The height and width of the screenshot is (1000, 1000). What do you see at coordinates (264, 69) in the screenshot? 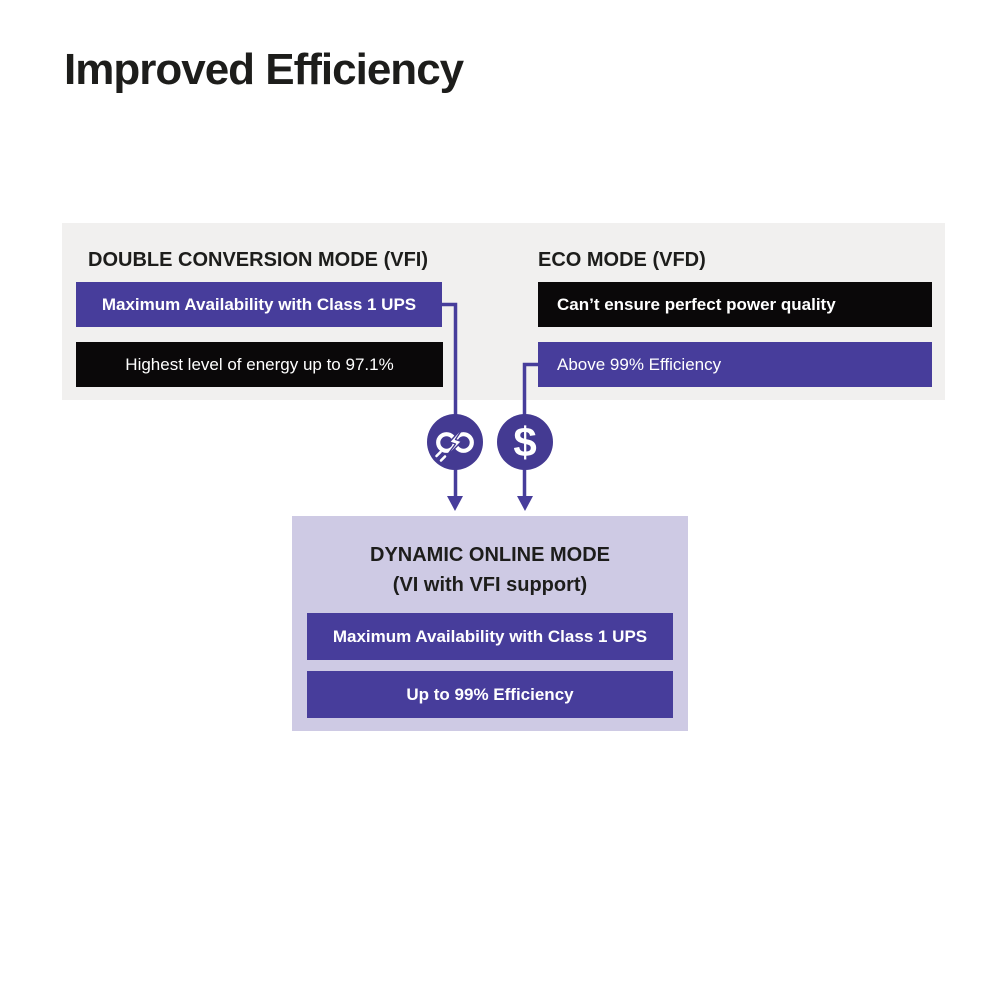
I see `page-title: Improved Efficiency` at bounding box center [264, 69].